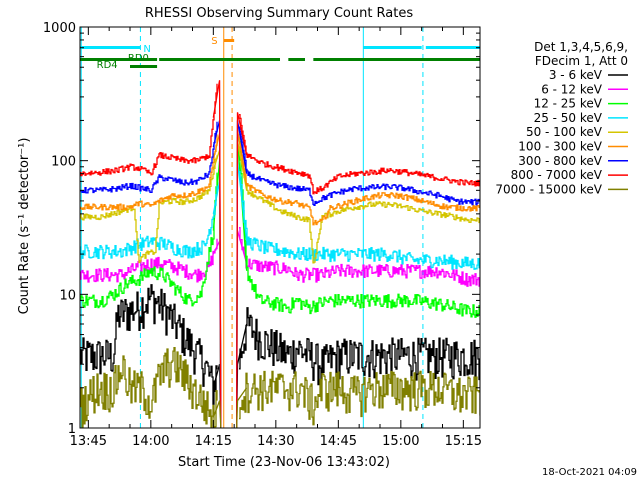  I want to click on x-axis-label: Start Time (23-Nov-06 13:43:02), so click(284, 462).